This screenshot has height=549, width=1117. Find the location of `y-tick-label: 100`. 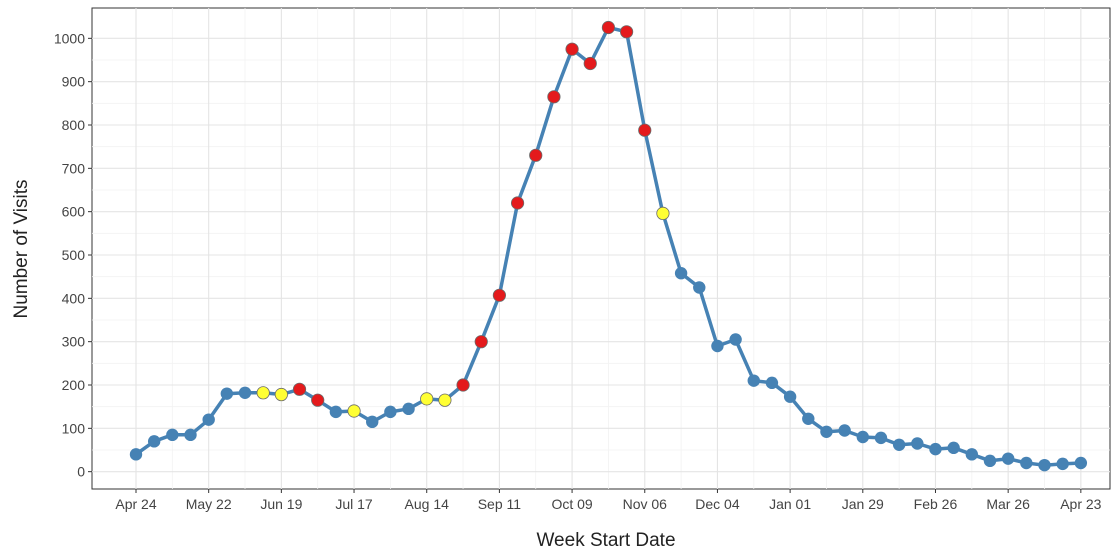

y-tick-label: 100 is located at coordinates (74, 428).